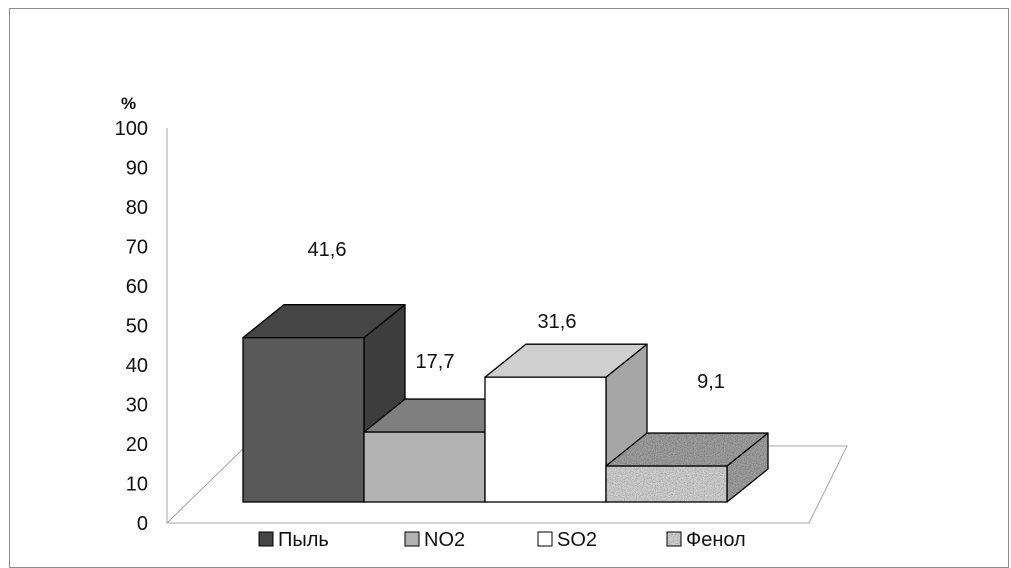 This screenshot has height=568, width=1011. Describe the element at coordinates (142, 524) in the screenshot. I see `y-tick-label: 0` at that location.